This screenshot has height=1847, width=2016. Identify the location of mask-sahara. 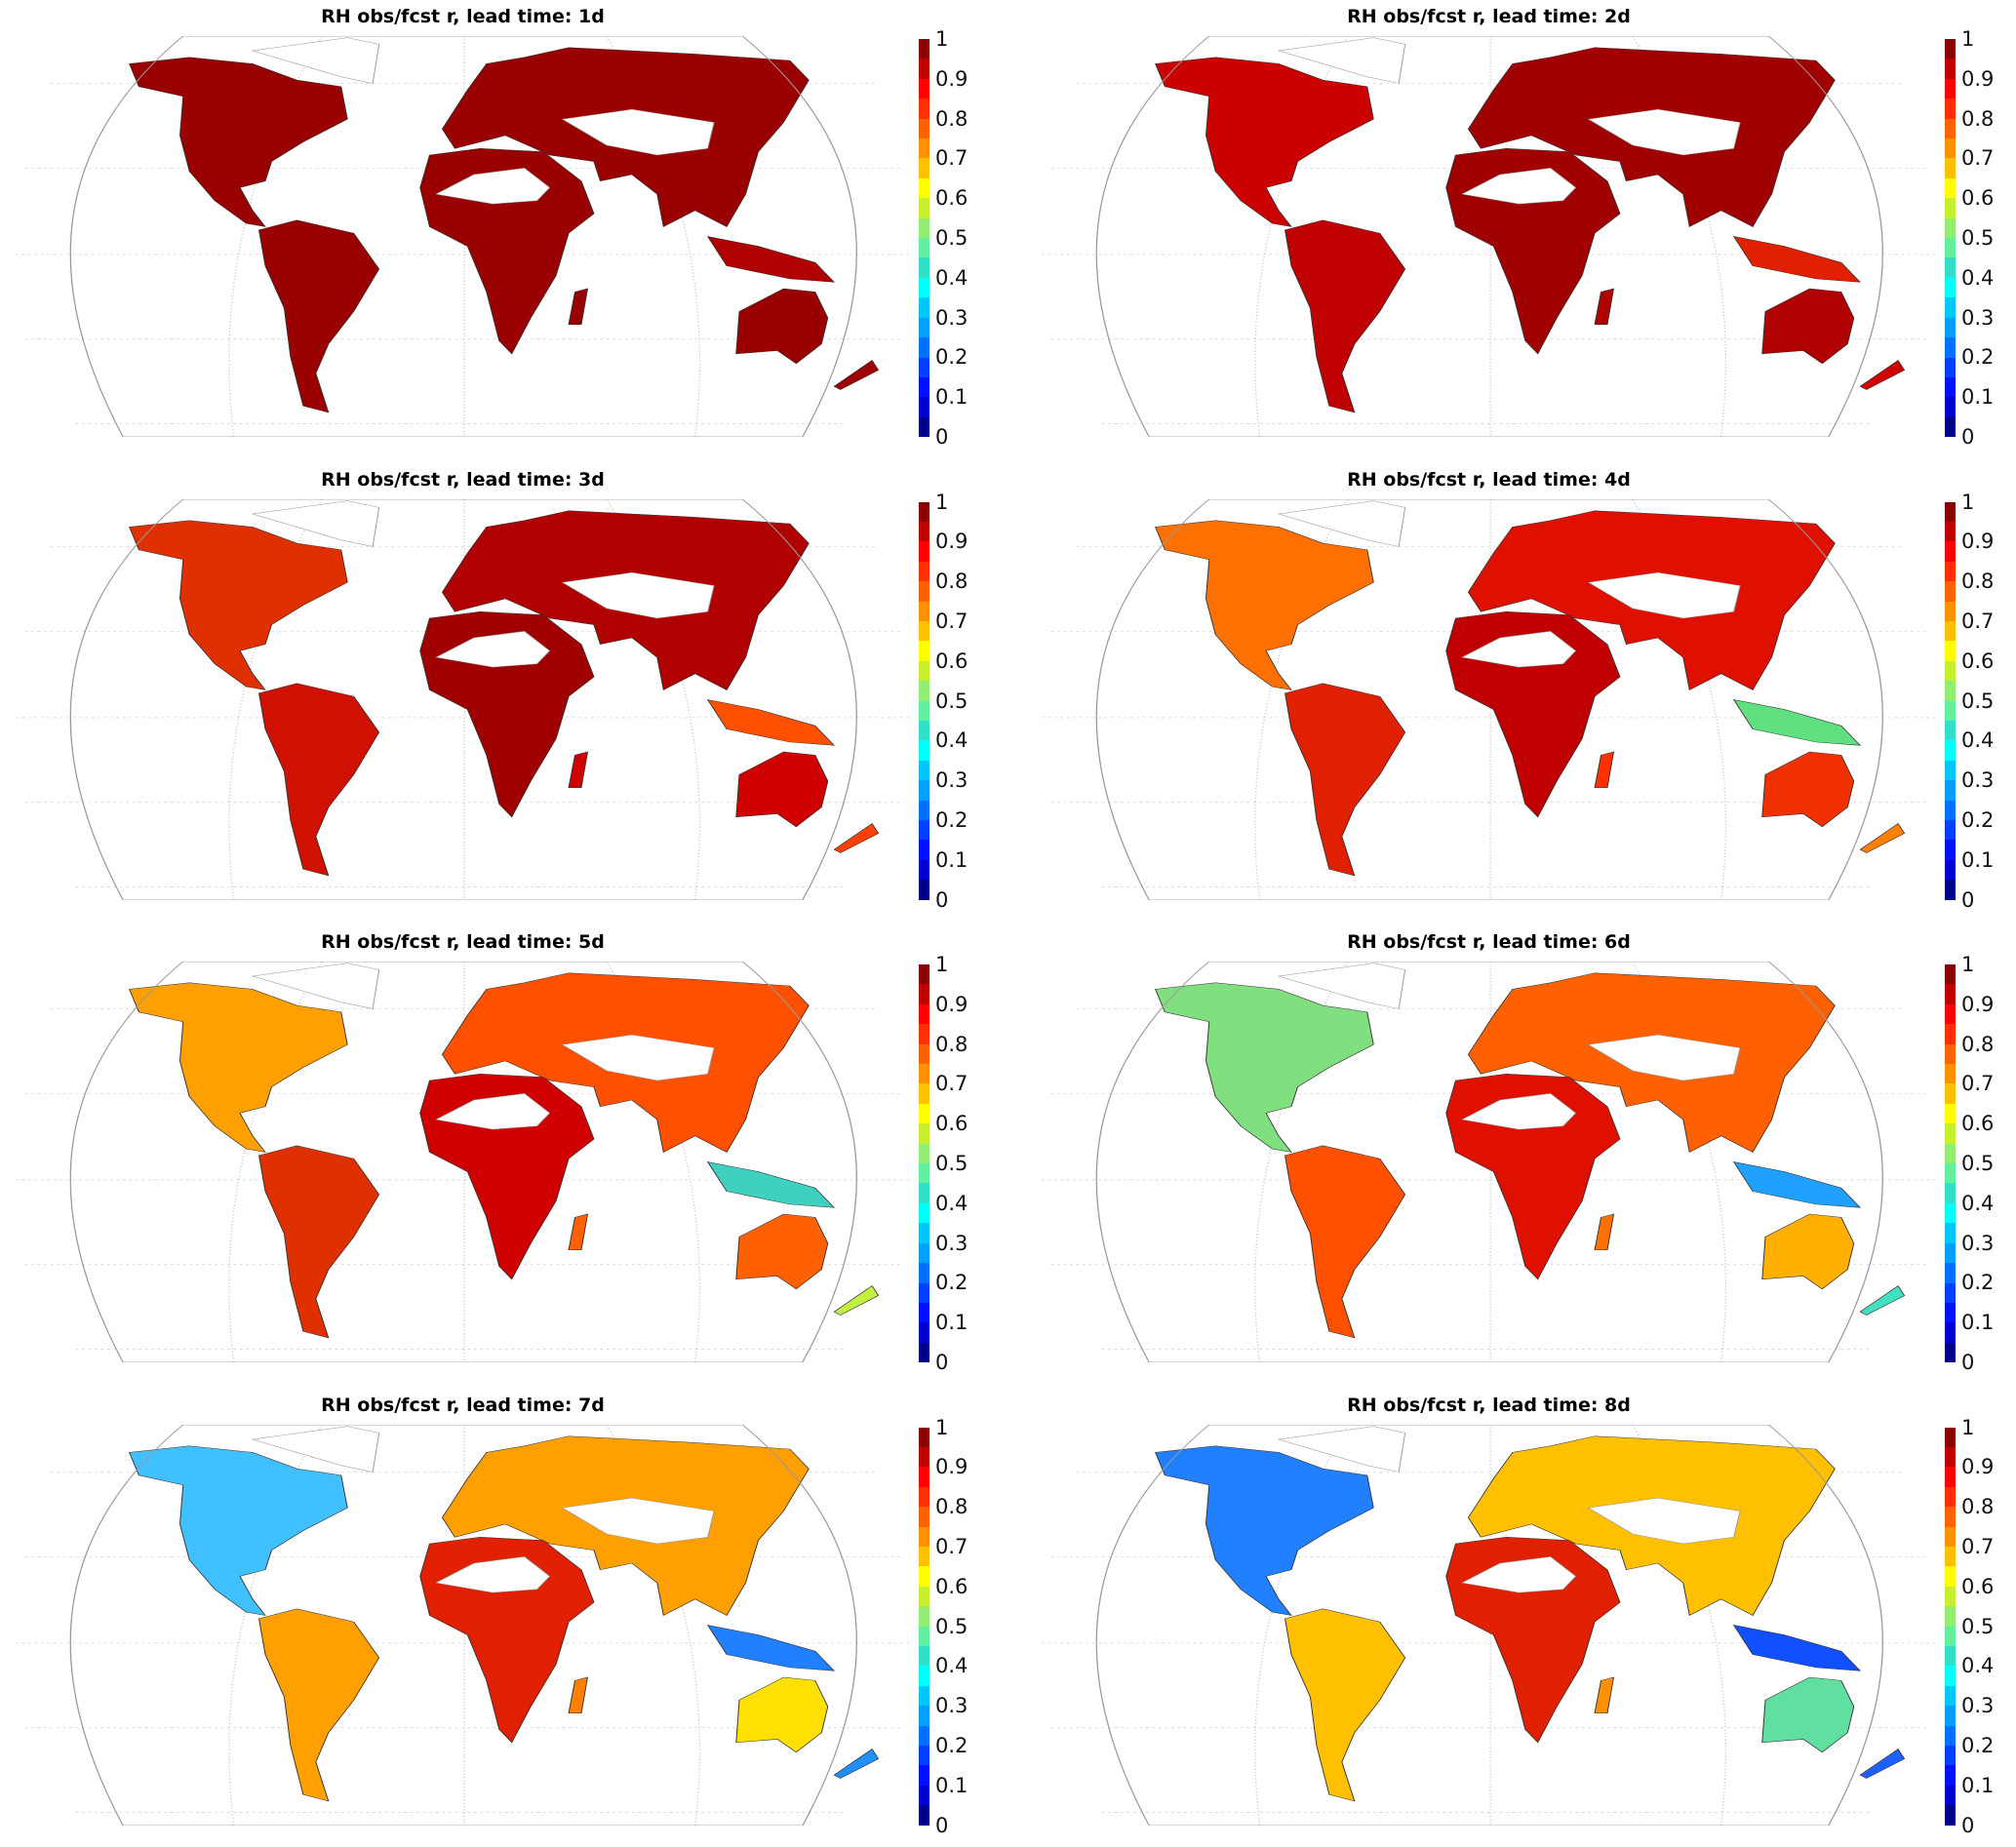
(493, 186).